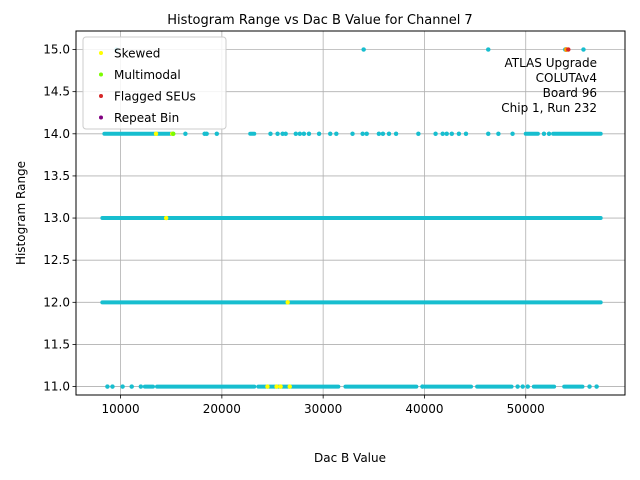 This screenshot has height=480, width=640. I want to click on y-tick-label: 14.0, so click(56, 134).